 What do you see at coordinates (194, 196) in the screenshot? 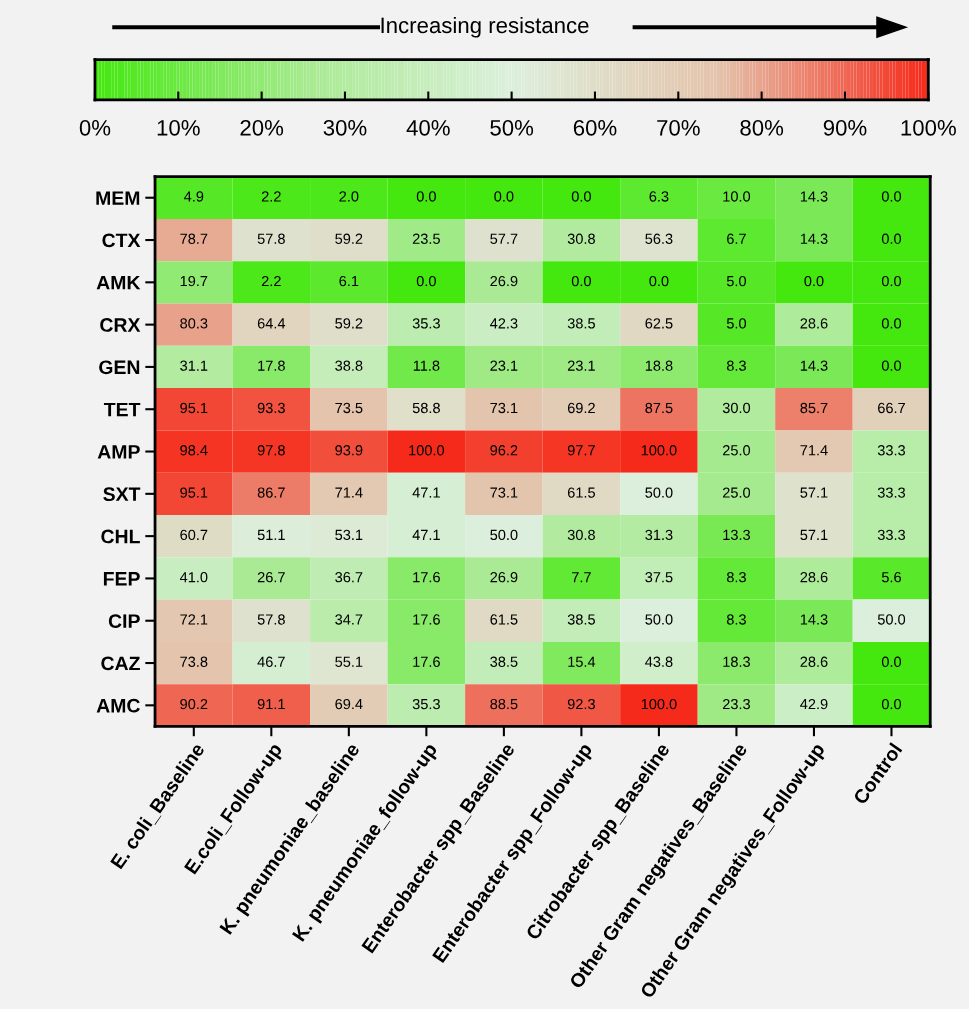
I see `data-label: 4.9` at bounding box center [194, 196].